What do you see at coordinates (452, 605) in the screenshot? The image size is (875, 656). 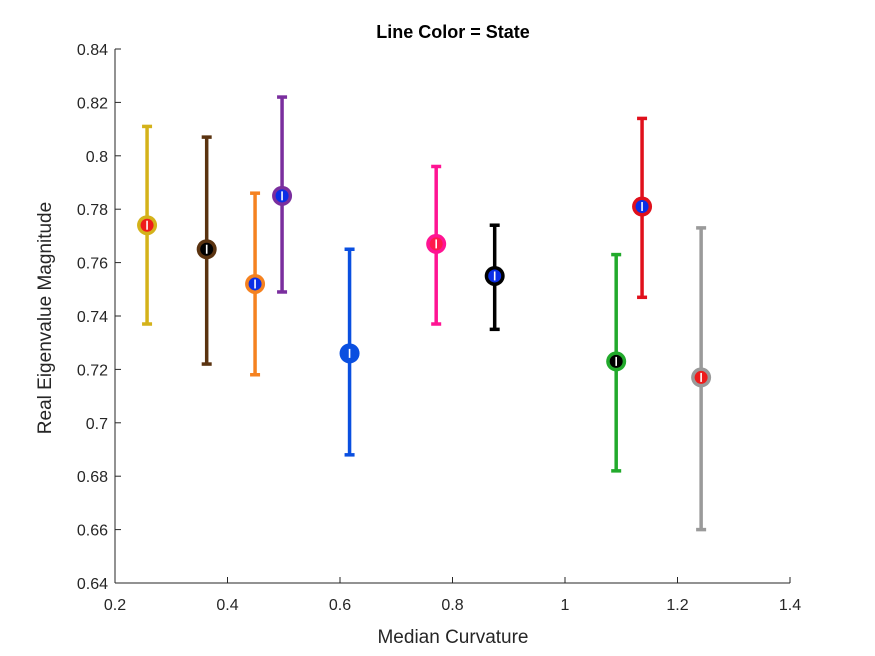 I see `x-tick-label: 0.8` at bounding box center [452, 605].